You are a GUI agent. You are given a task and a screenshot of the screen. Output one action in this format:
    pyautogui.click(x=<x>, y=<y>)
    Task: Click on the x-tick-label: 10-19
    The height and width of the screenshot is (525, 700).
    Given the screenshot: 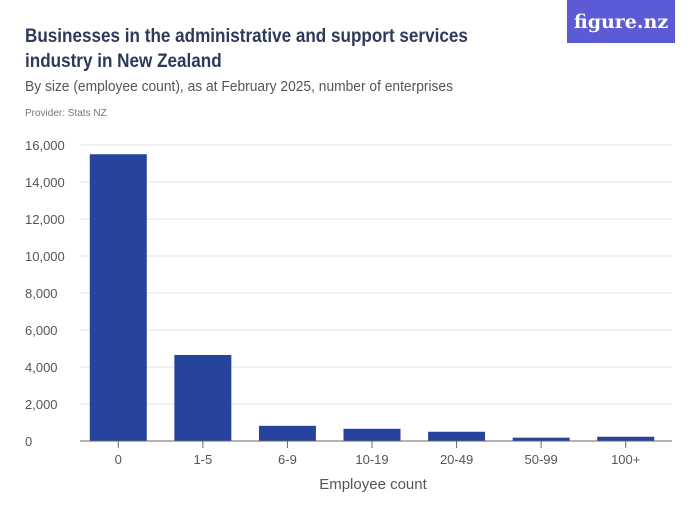 What is the action you would take?
    pyautogui.click(x=371, y=459)
    